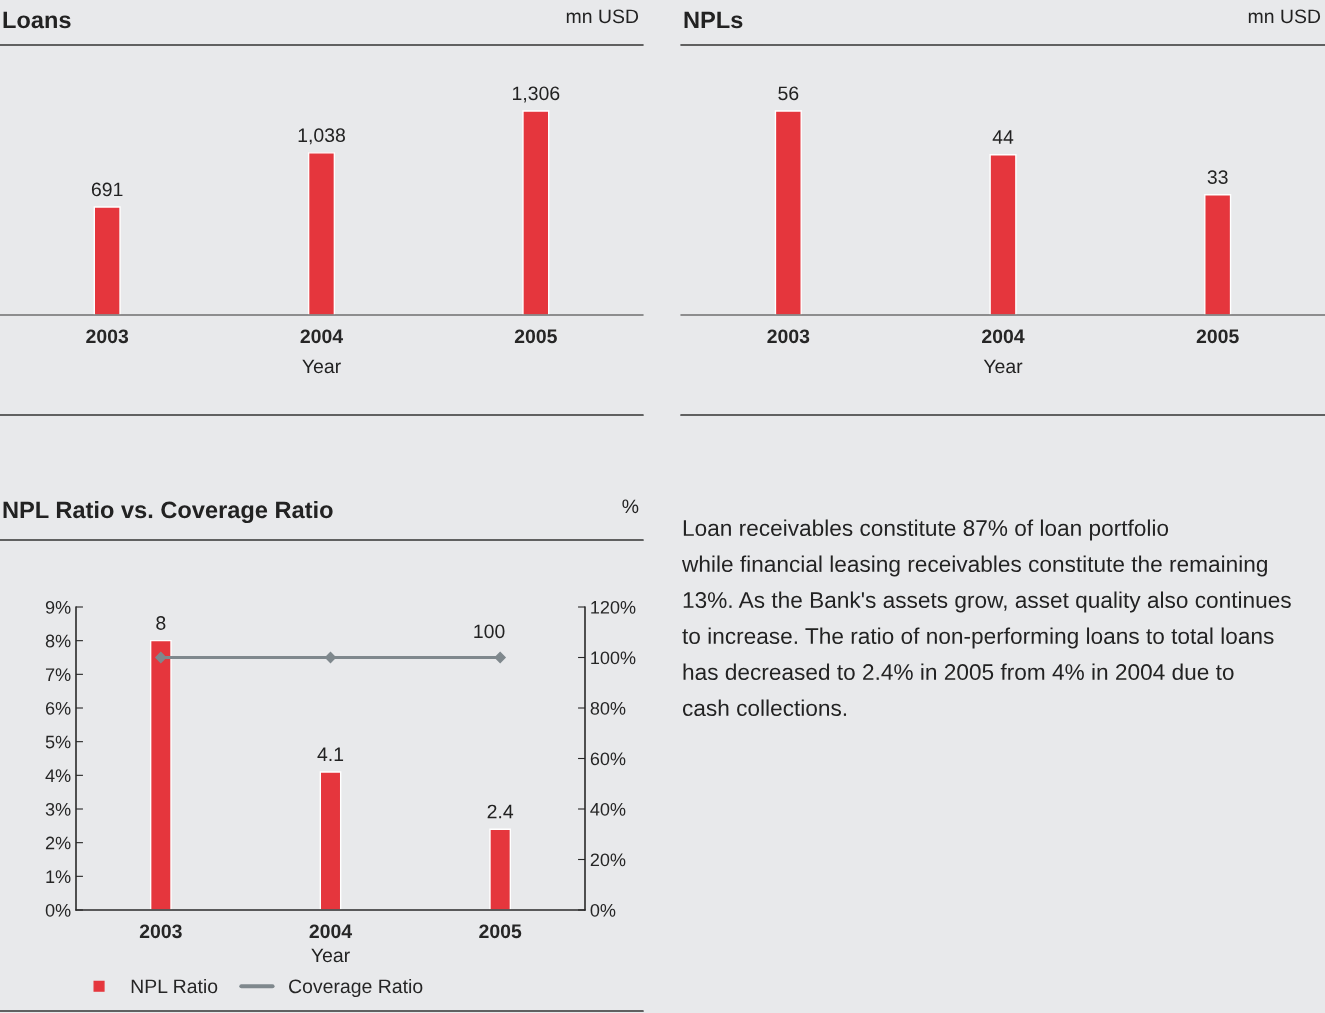 This screenshot has width=1325, height=1013. What do you see at coordinates (58, 742) in the screenshot?
I see `y-tick-label: 5%` at bounding box center [58, 742].